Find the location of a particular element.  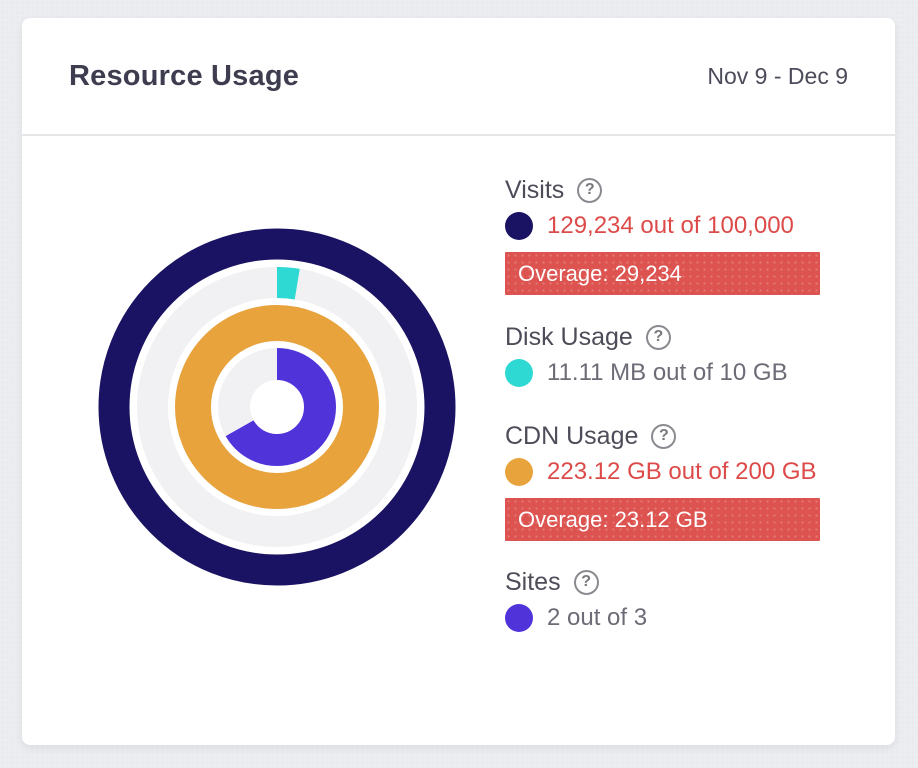

date-range: Nov 9 - Dec 9 is located at coordinates (777, 75).